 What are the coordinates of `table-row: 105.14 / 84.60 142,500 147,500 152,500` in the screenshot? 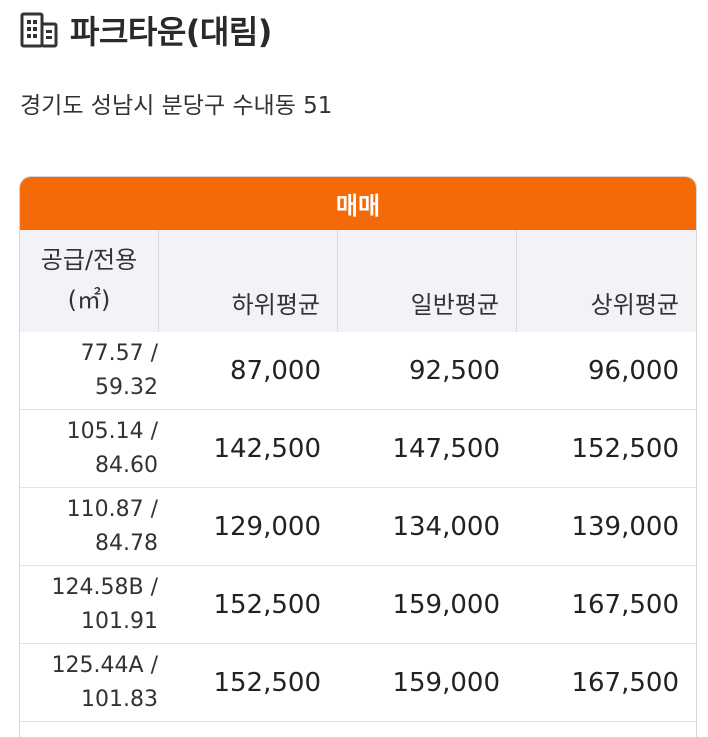 It's located at (358, 449).